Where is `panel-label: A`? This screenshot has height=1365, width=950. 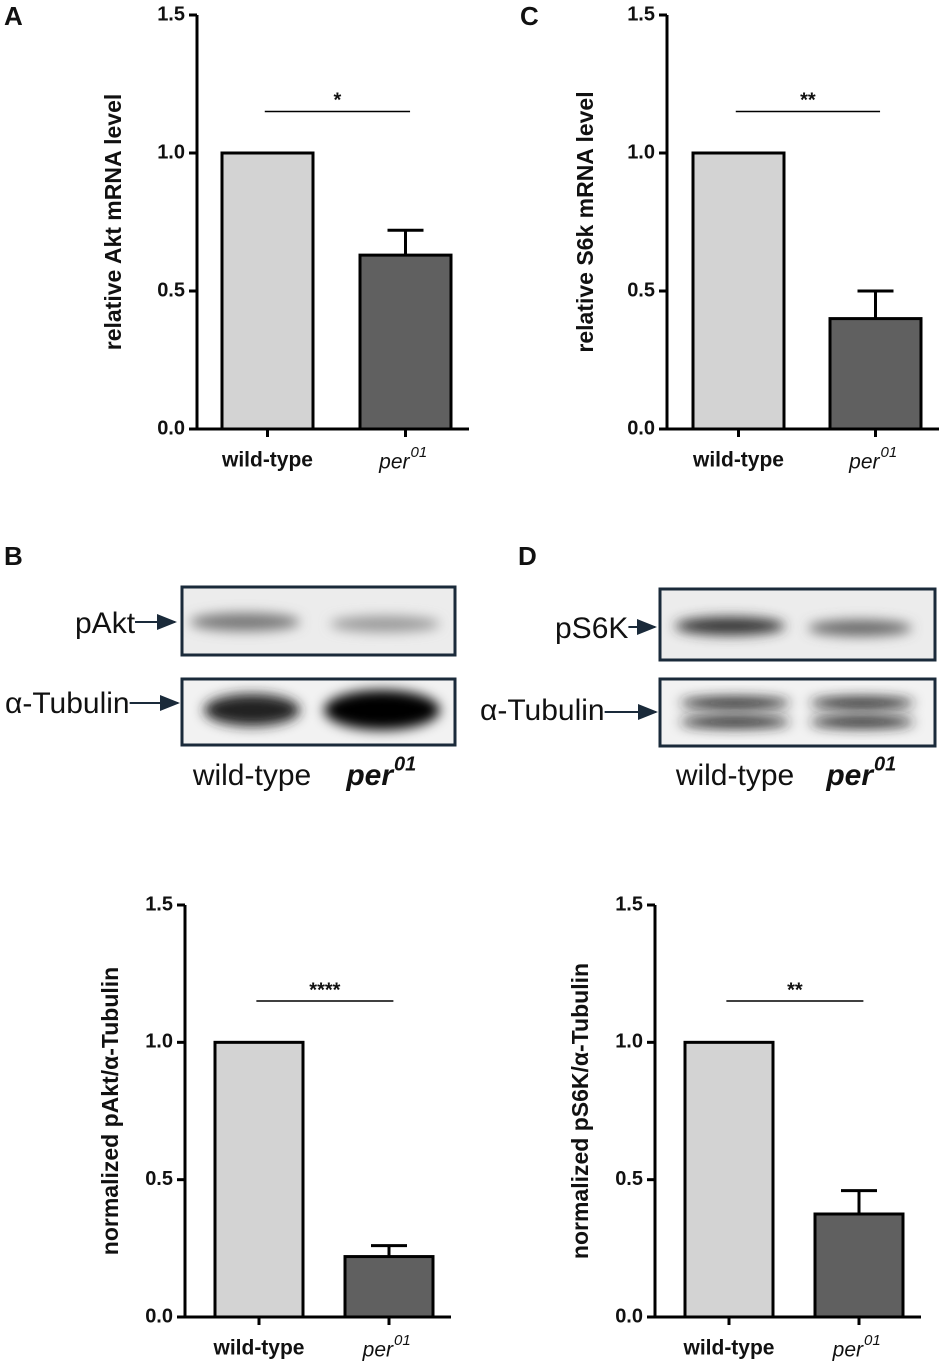
panel-label: A is located at coordinates (13, 16).